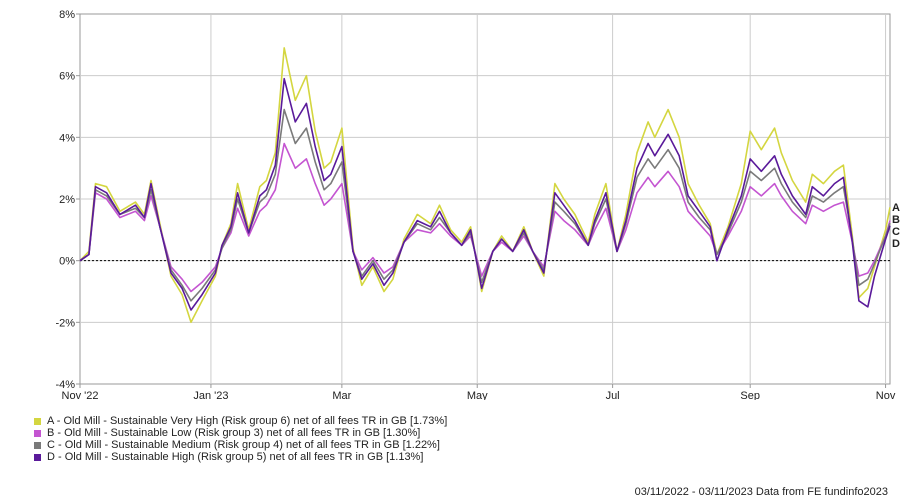  I want to click on y-tick-label: 0%, so click(67, 262).